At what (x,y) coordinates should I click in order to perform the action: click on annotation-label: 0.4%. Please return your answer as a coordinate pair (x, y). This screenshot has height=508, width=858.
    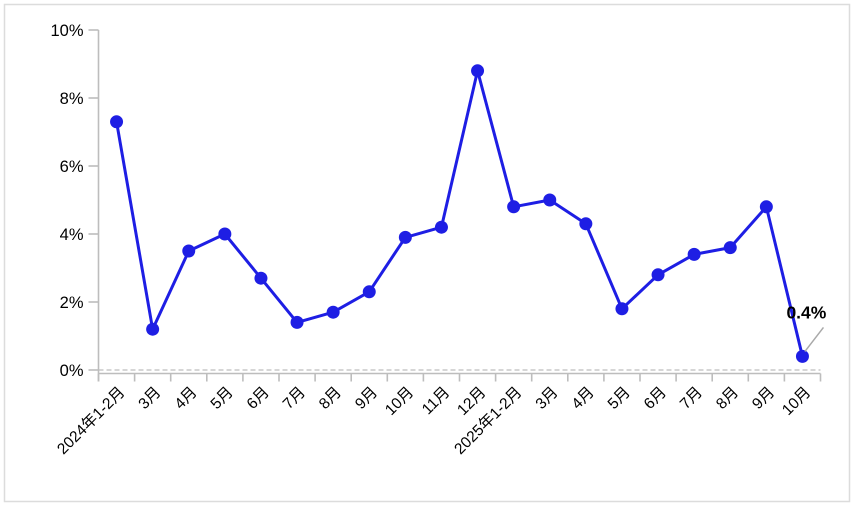
    Looking at the image, I should click on (806, 312).